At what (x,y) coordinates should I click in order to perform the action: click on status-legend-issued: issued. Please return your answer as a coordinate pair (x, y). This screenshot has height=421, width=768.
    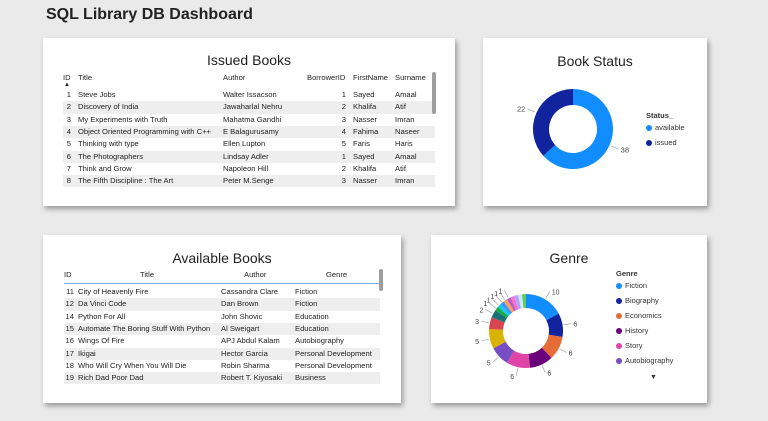
    Looking at the image, I should click on (661, 142).